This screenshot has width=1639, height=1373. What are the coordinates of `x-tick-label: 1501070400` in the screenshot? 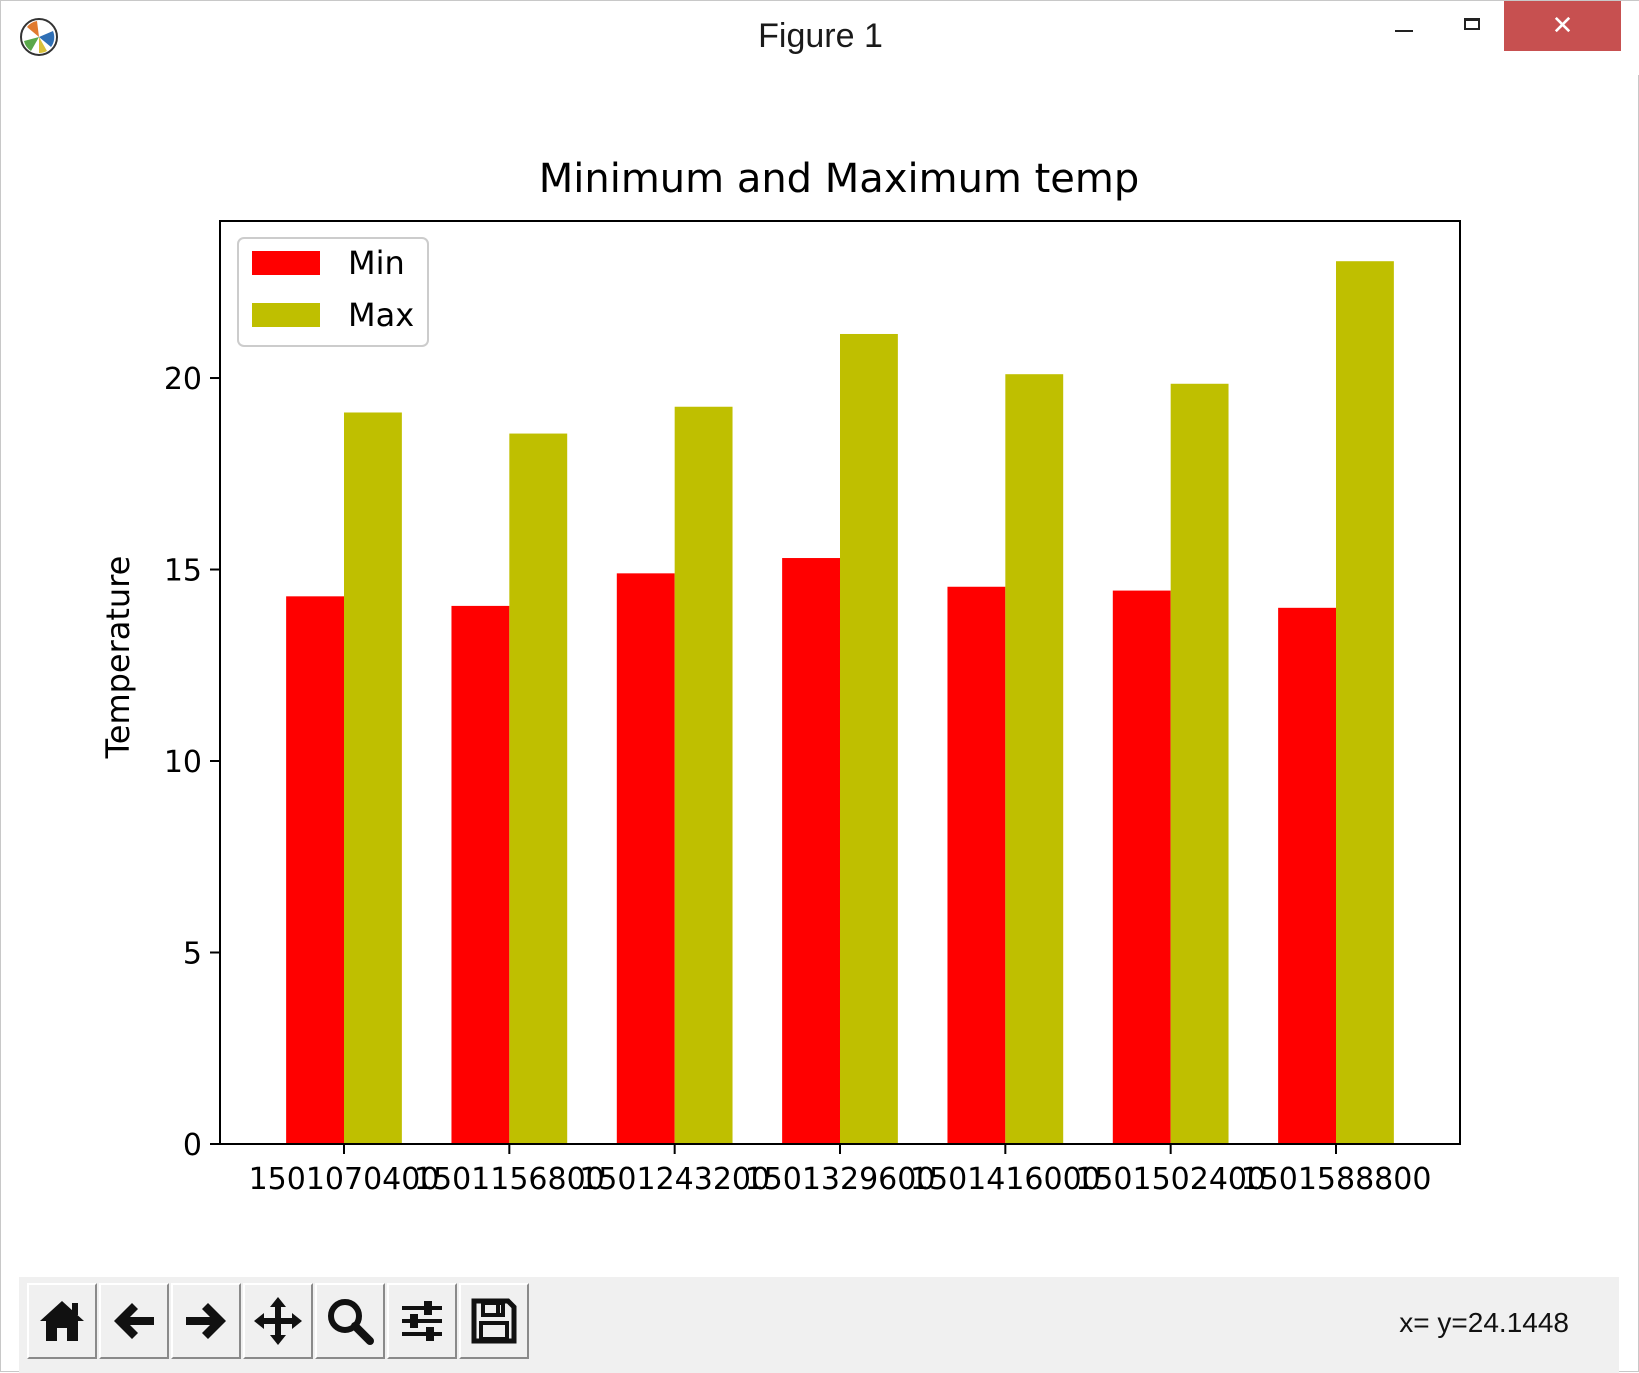 It's located at (344, 1179).